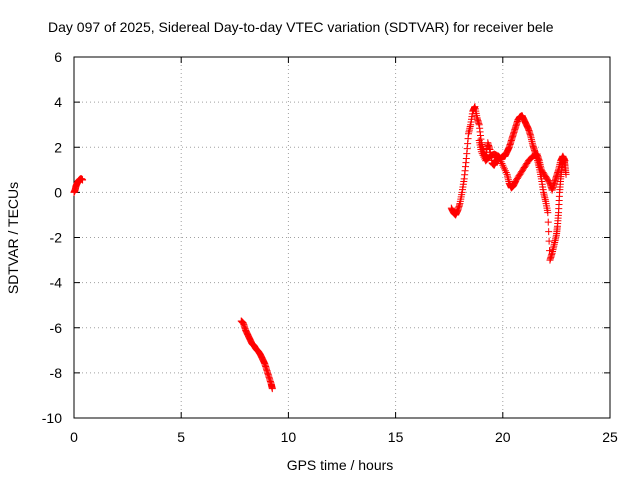 The width and height of the screenshot is (640, 480). What do you see at coordinates (56, 238) in the screenshot?
I see `y-tick-label: -2` at bounding box center [56, 238].